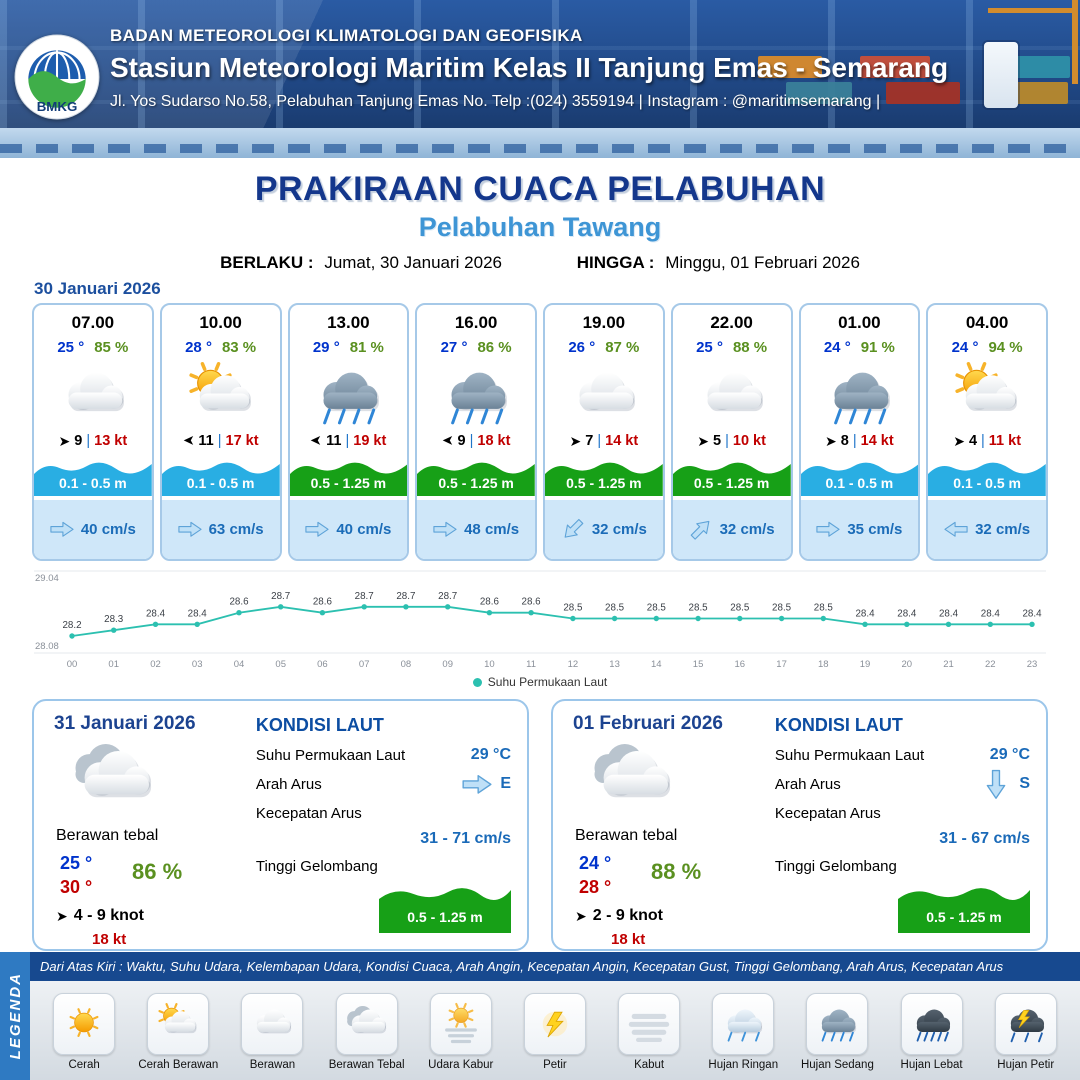 This screenshot has height=1080, width=1080. I want to click on svg-text: 28.08, so click(47, 646).